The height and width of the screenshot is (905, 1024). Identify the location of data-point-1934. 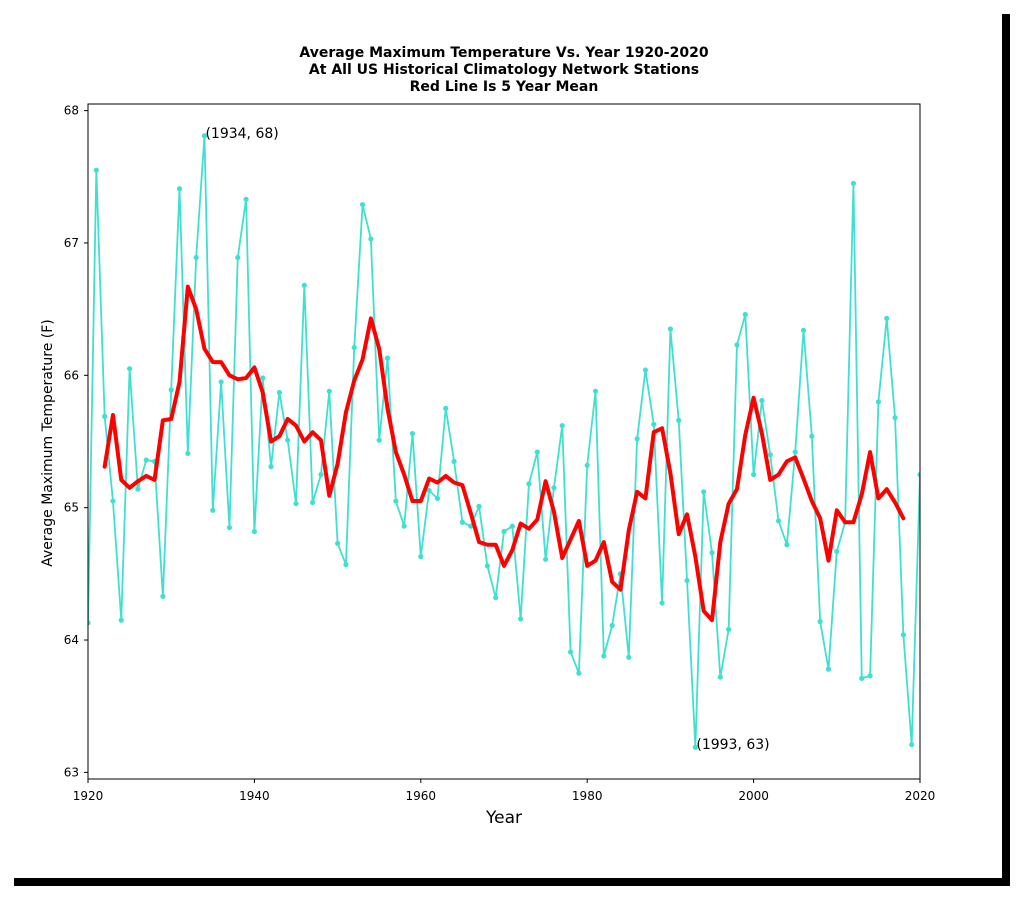
(204, 136).